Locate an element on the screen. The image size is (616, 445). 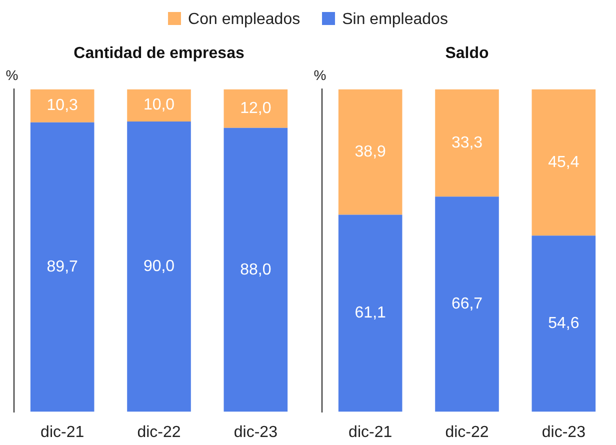
data-label: 66,7 is located at coordinates (467, 304).